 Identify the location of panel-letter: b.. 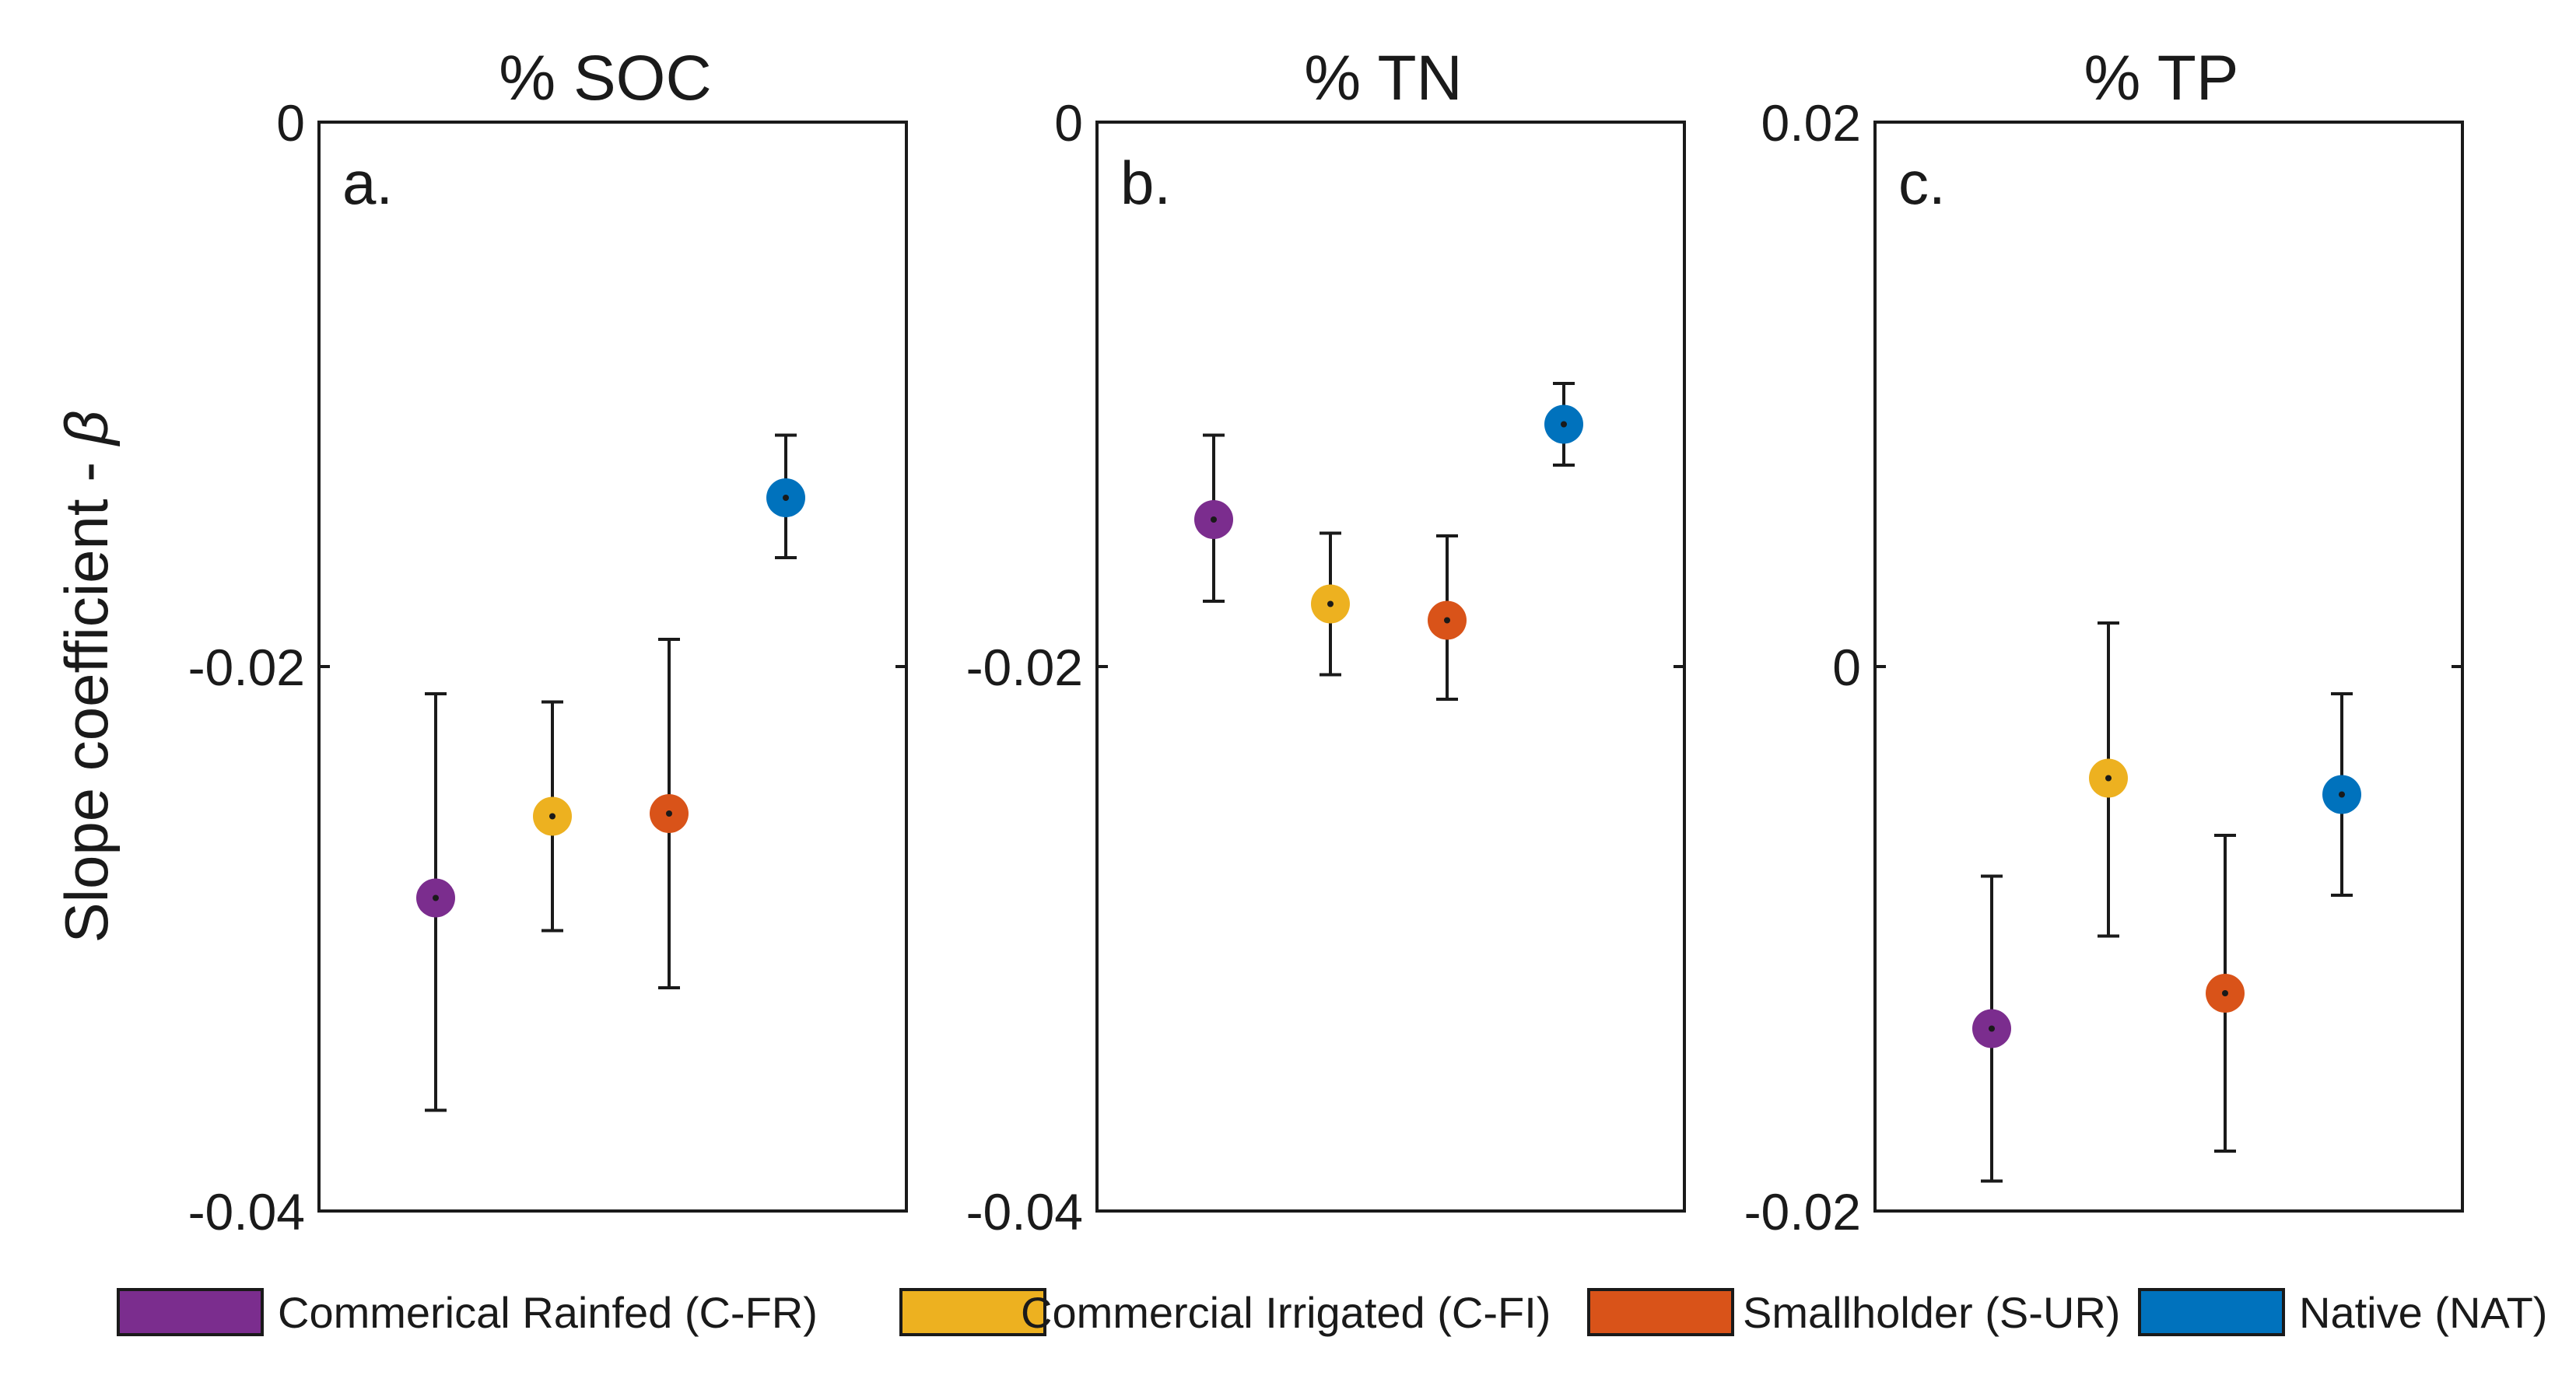
(1146, 183).